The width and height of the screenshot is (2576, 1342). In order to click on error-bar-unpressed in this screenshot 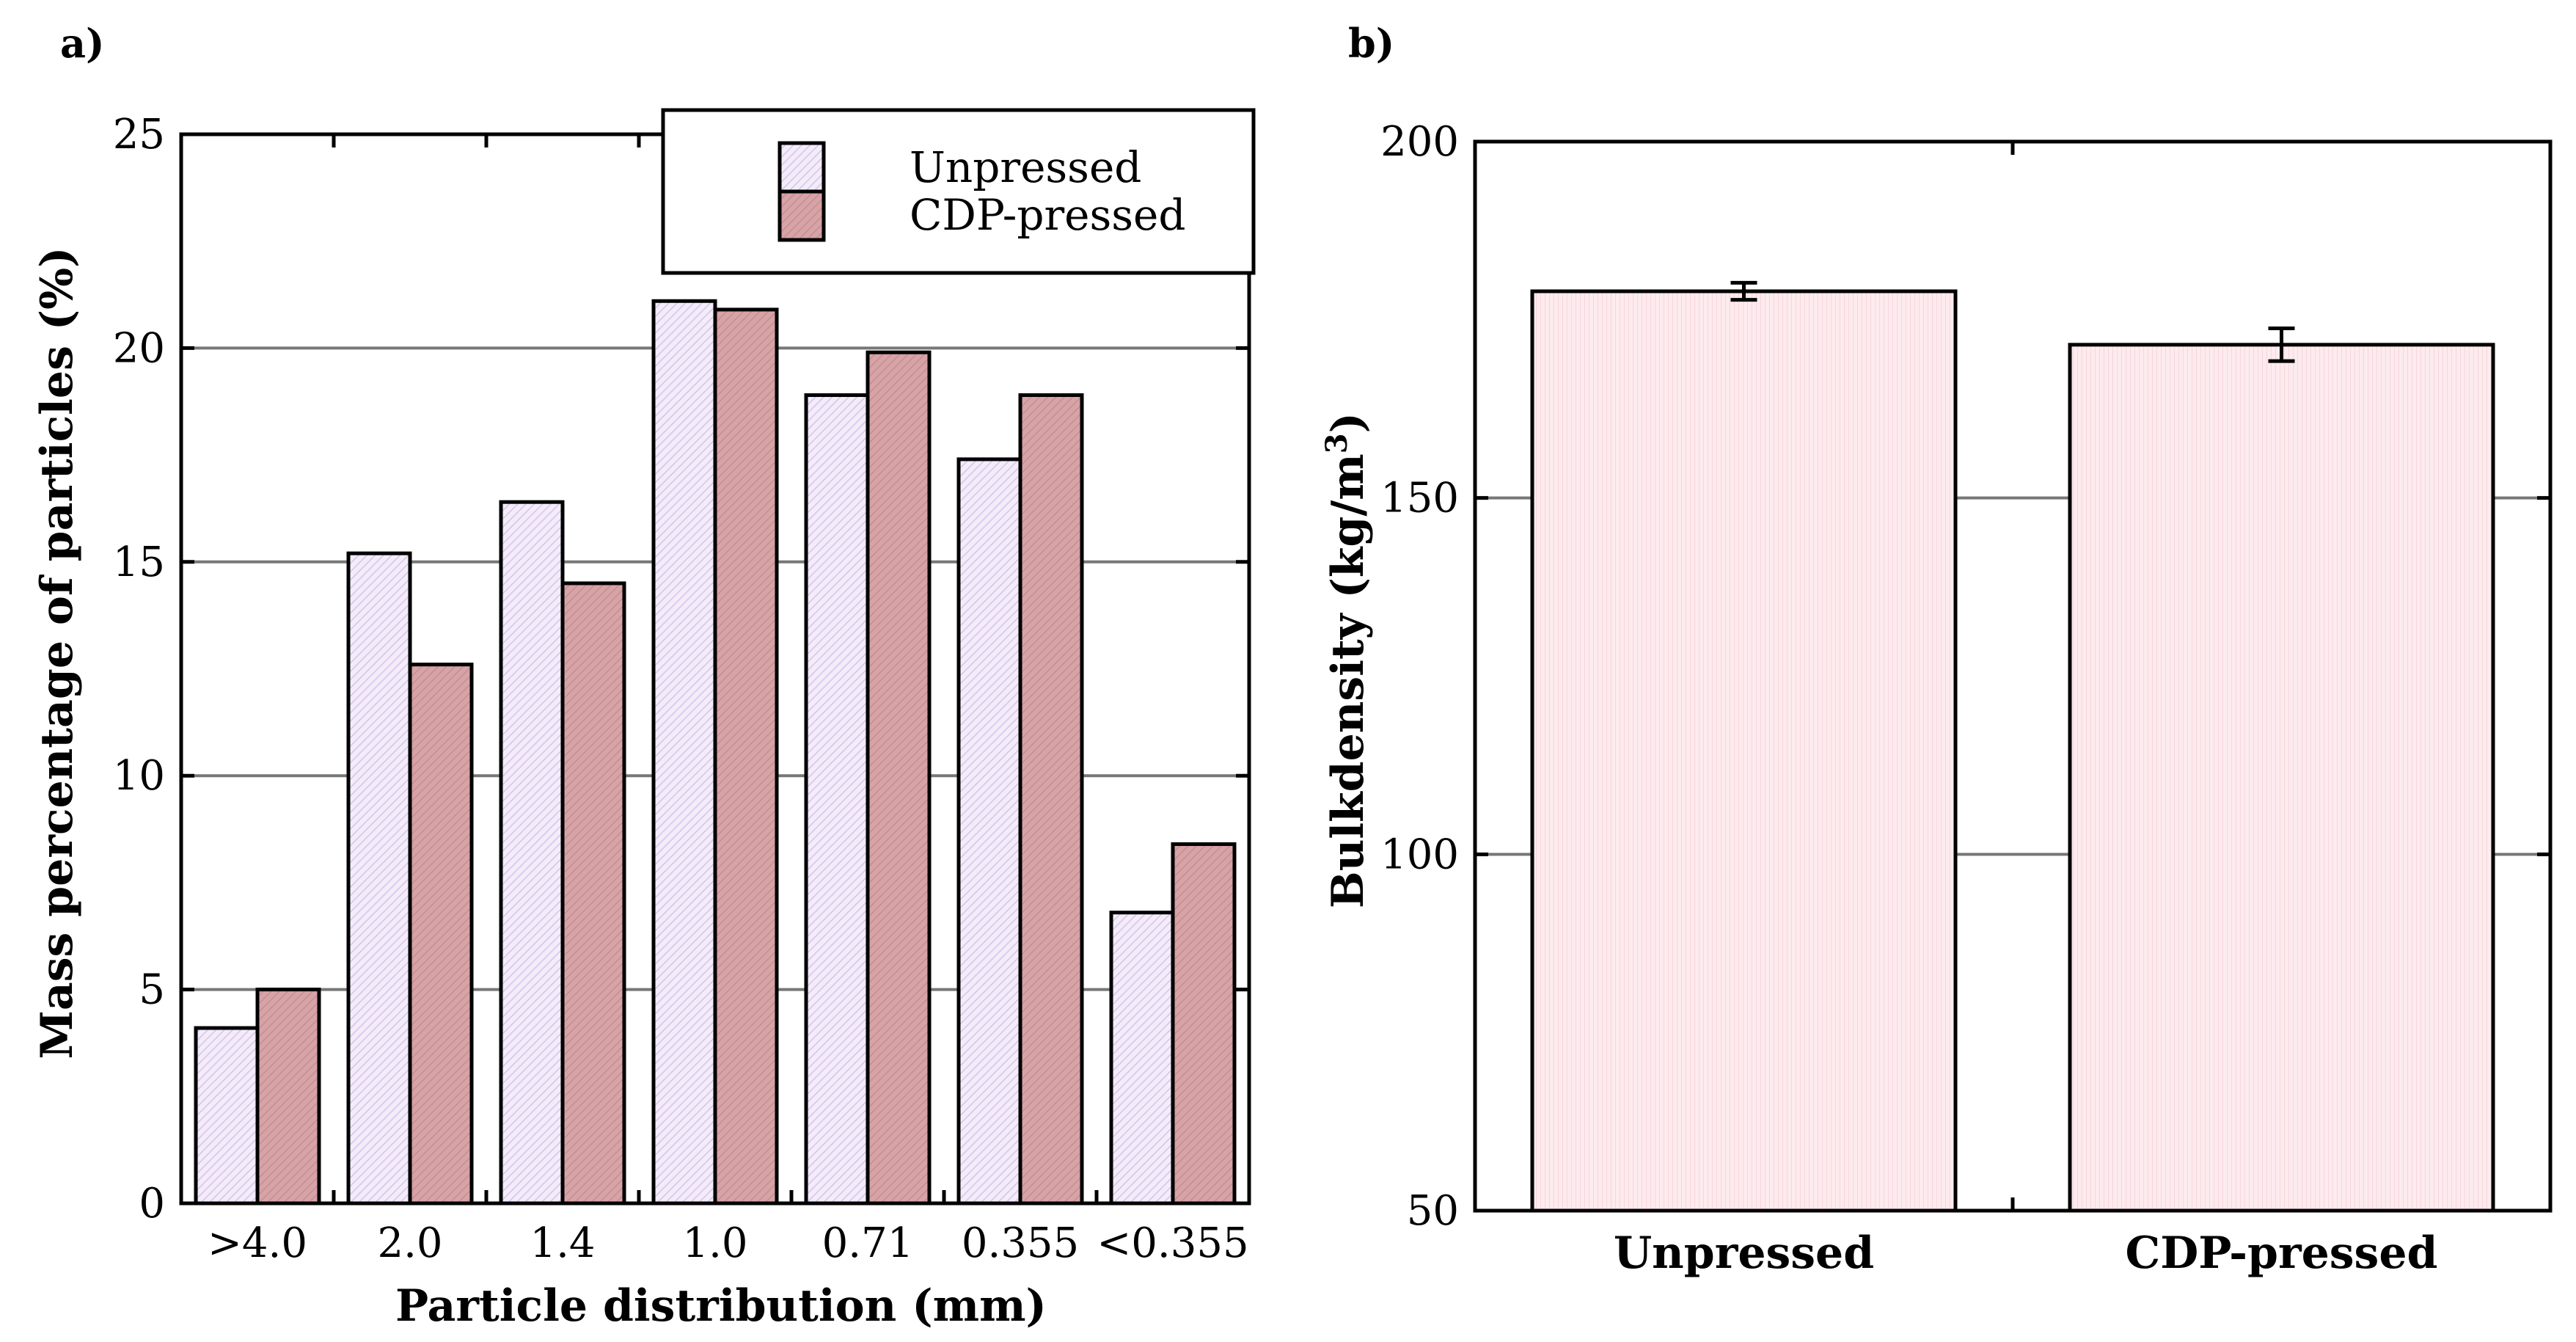, I will do `click(1743, 291)`.